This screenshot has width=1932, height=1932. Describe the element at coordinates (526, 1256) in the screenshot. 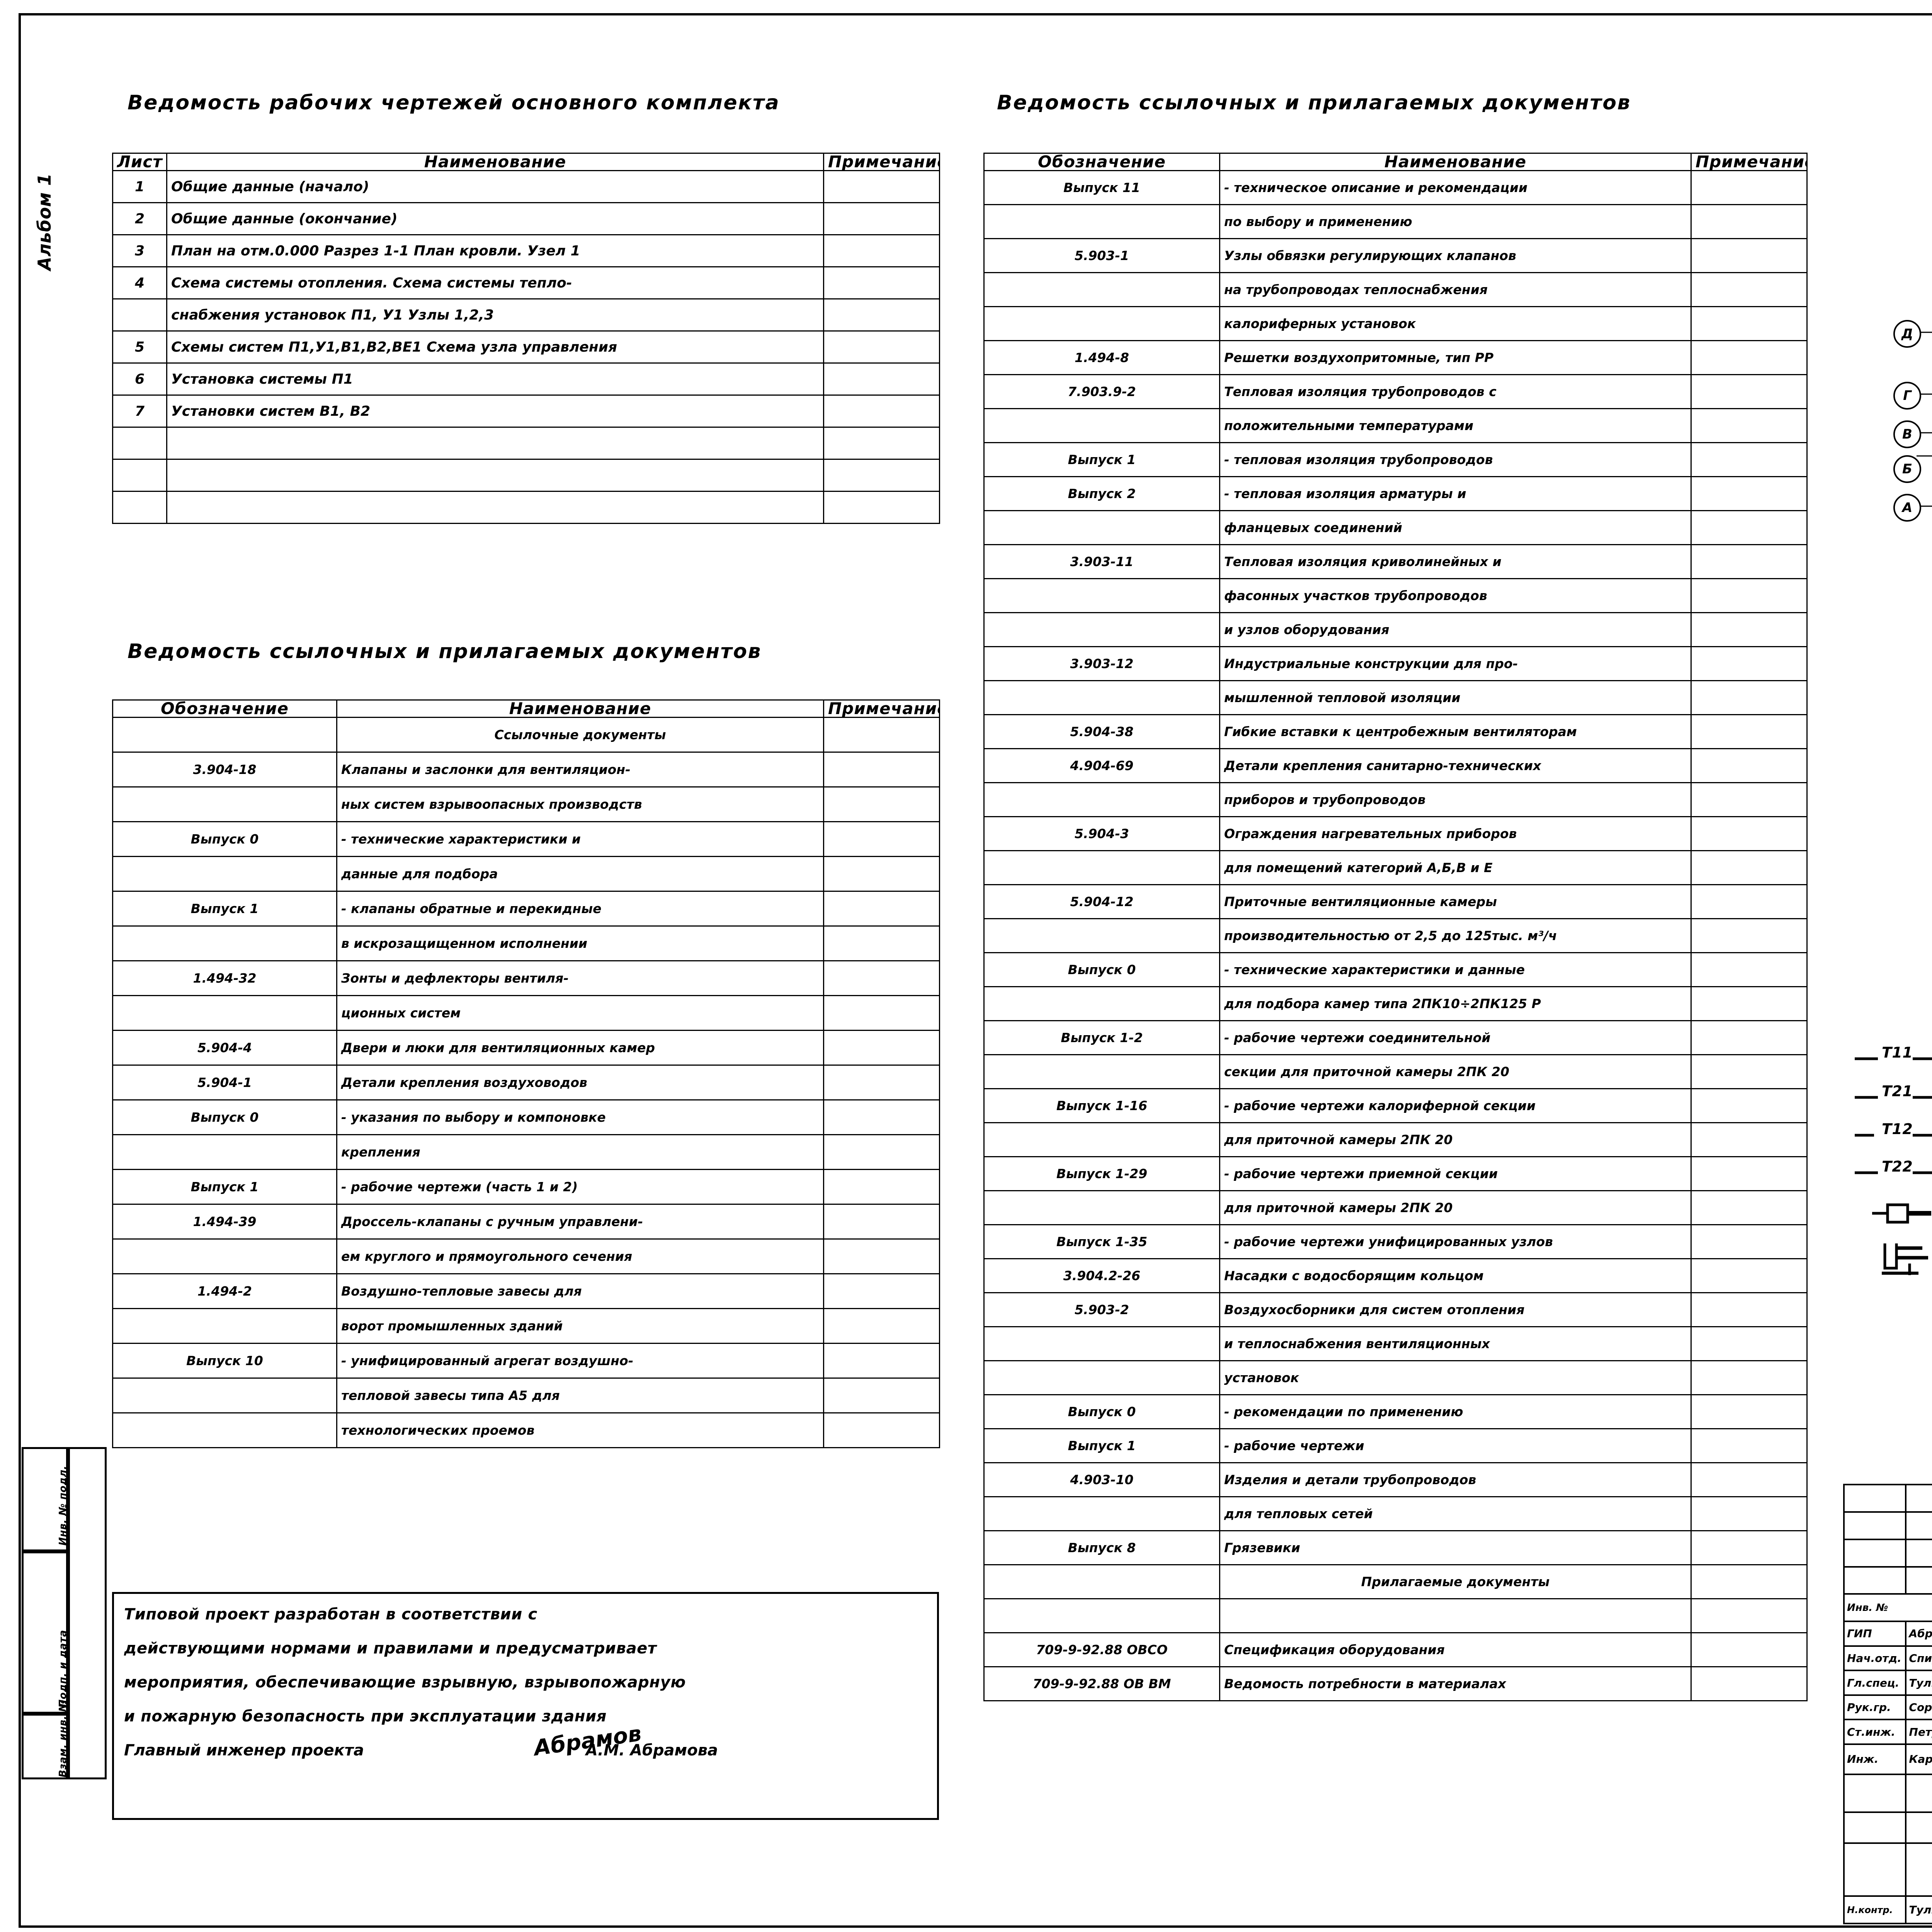

I see `table-row: ем круглого и прямоугольного сечения` at that location.